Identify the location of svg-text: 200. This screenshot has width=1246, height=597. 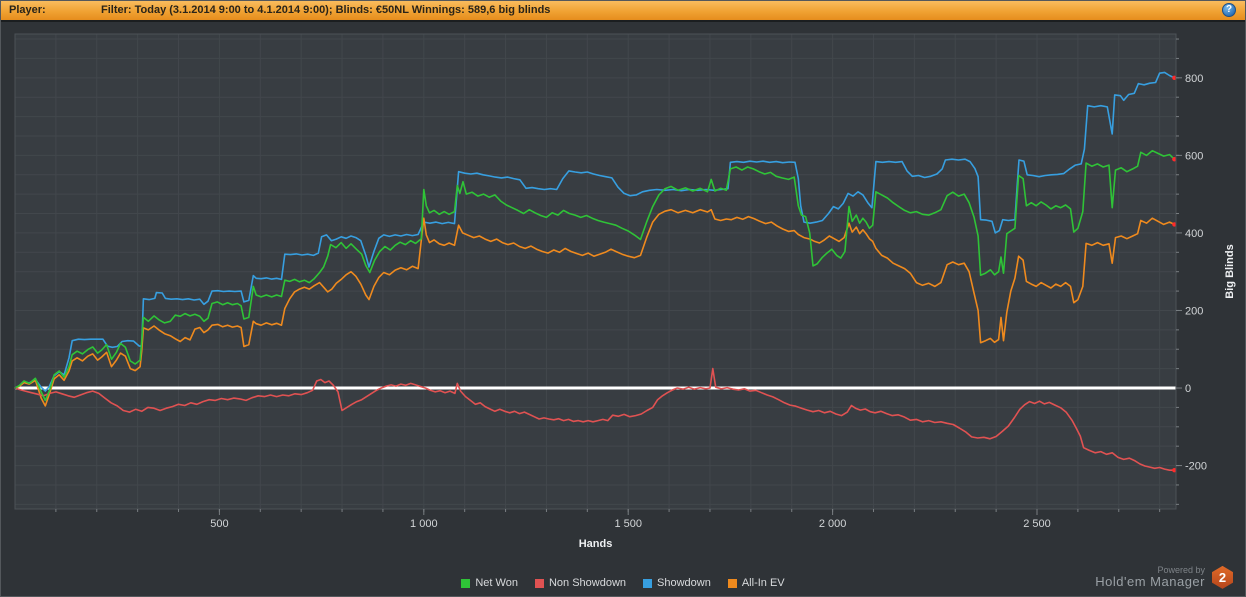
(1194, 311).